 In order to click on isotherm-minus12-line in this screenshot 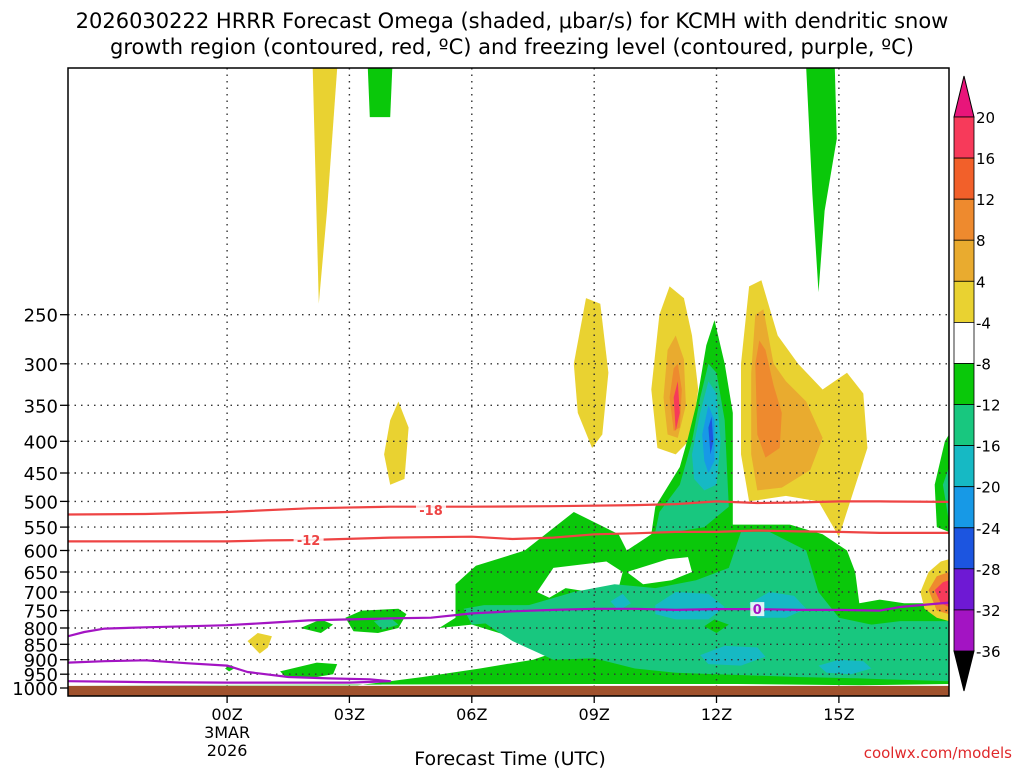, I will do `click(508, 536)`.